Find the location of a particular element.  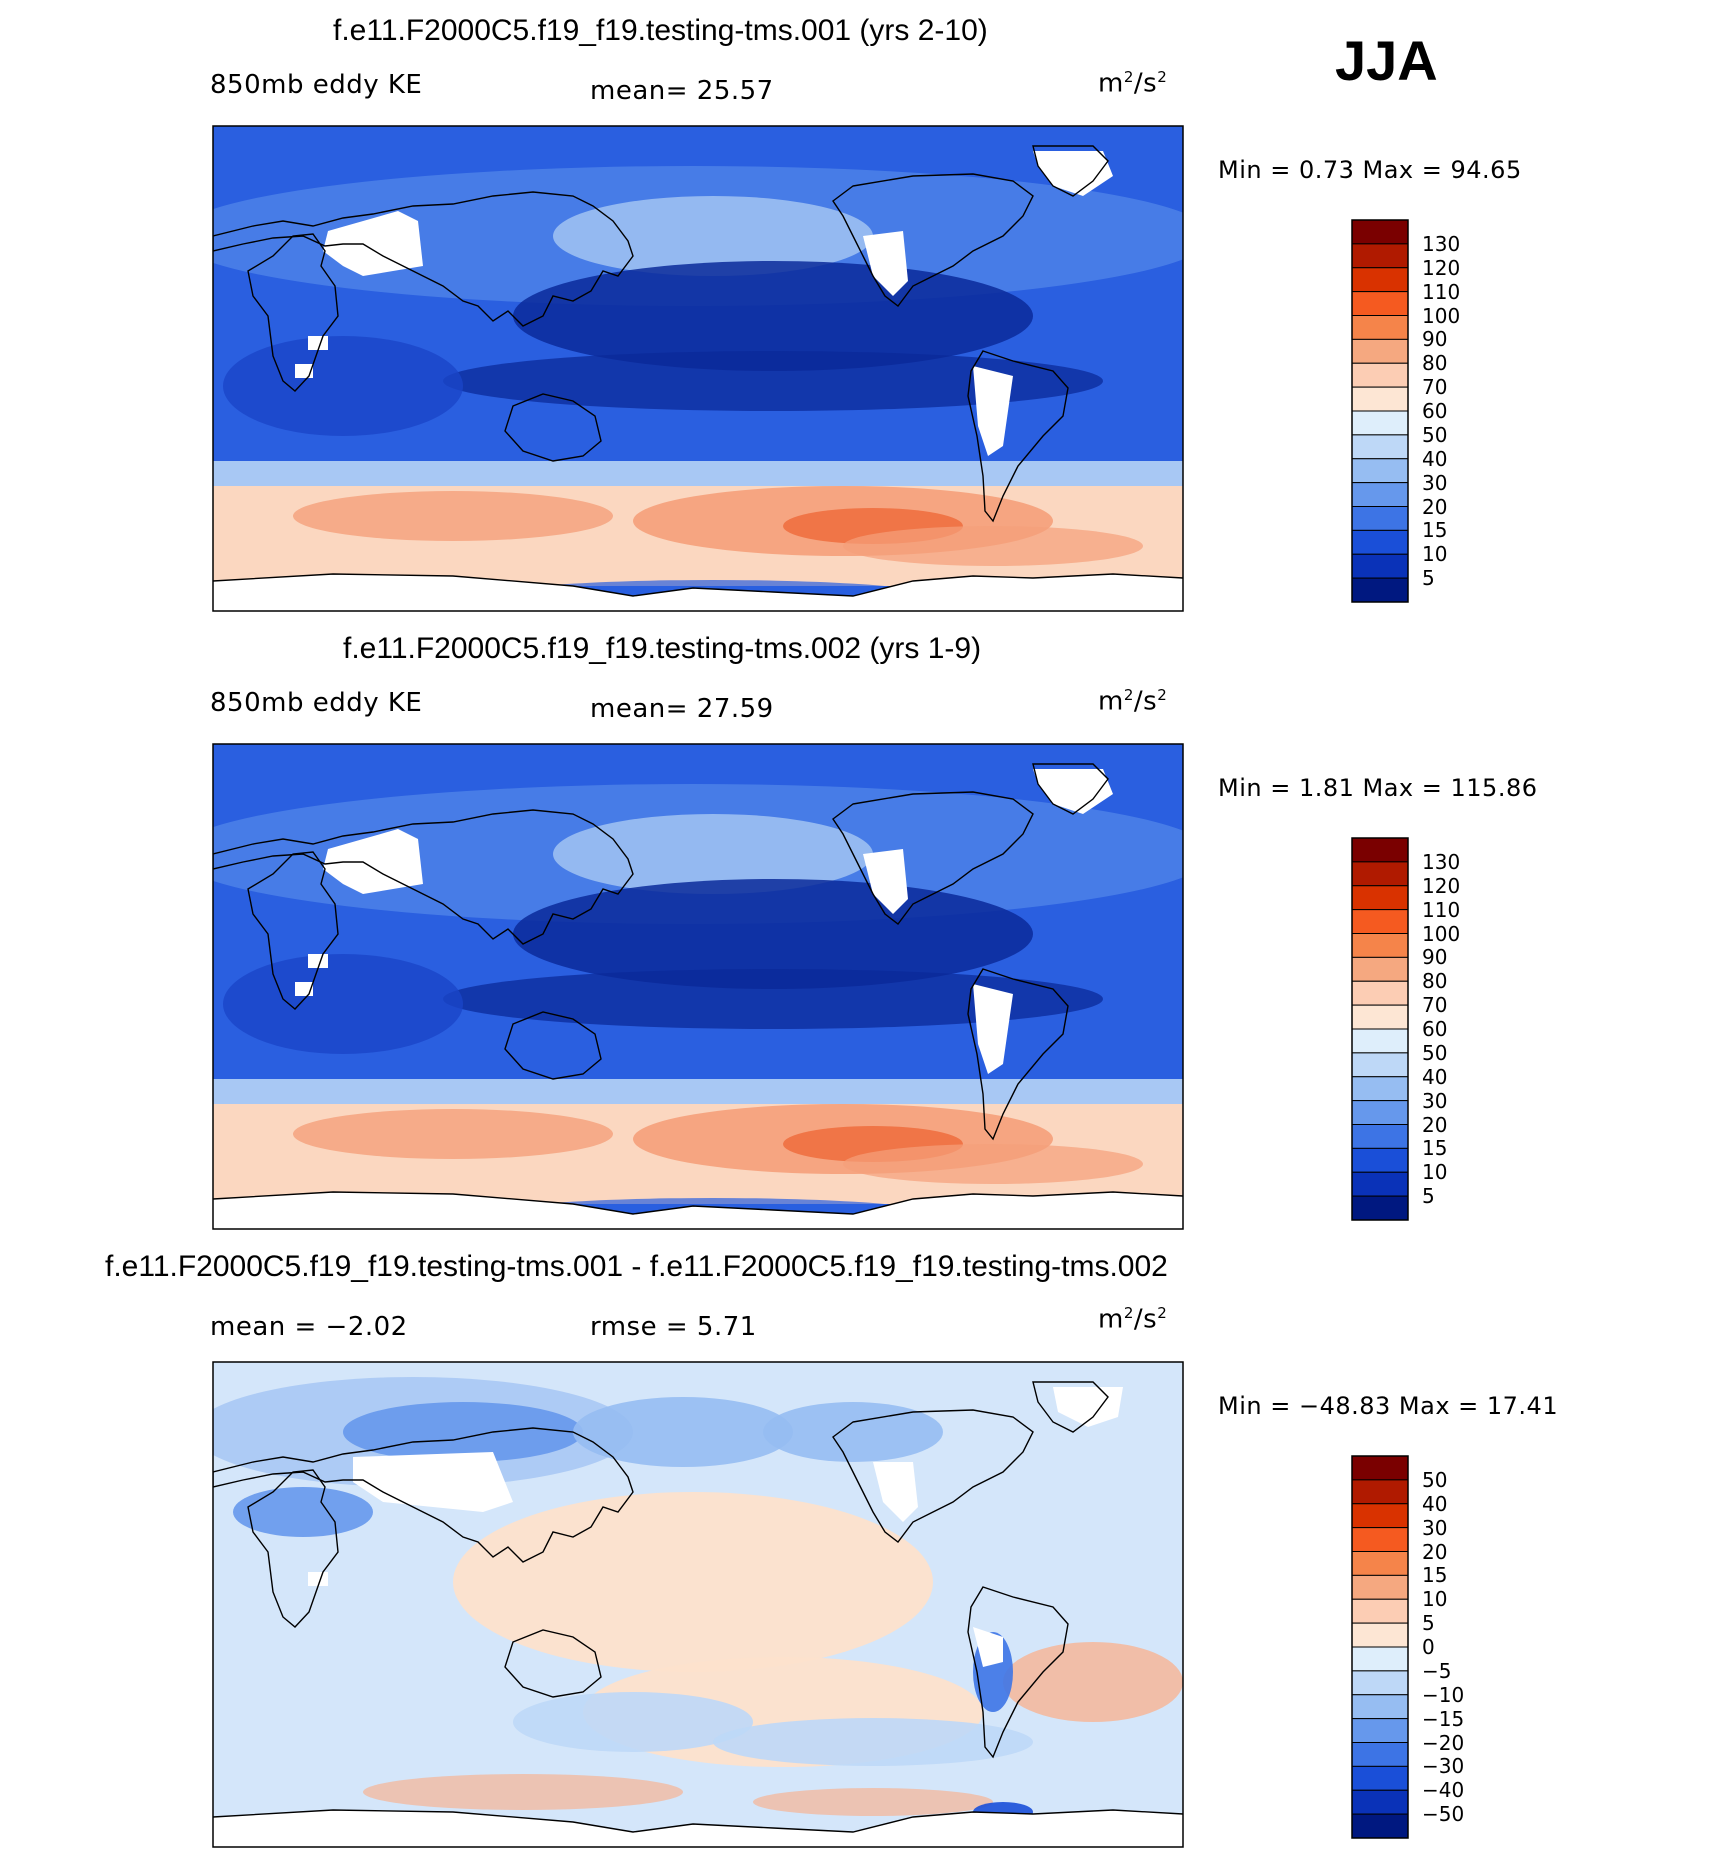

panel3-andes-mask is located at coordinates (988, 1647).